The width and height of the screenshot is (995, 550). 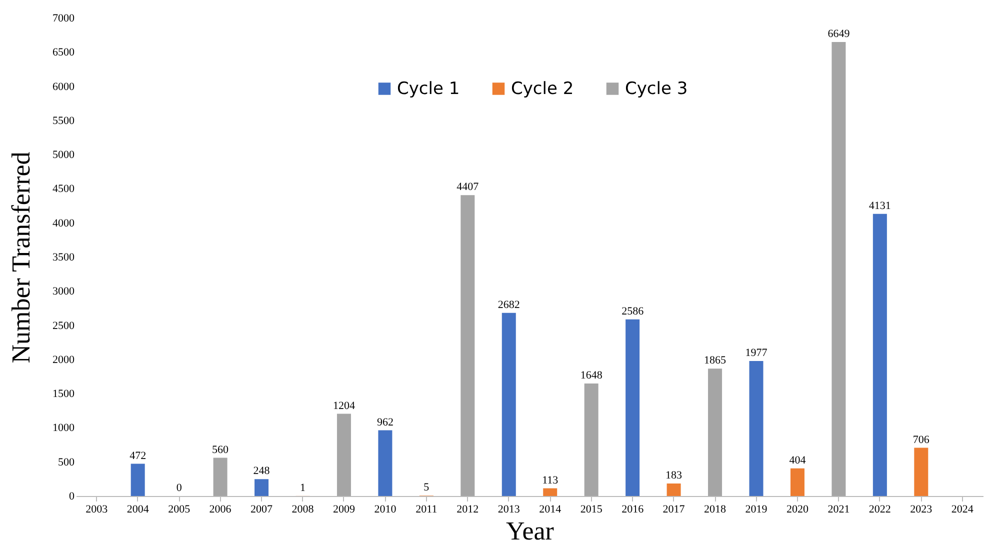 What do you see at coordinates (21, 258) in the screenshot?
I see `y-axis-title: Number Transferred` at bounding box center [21, 258].